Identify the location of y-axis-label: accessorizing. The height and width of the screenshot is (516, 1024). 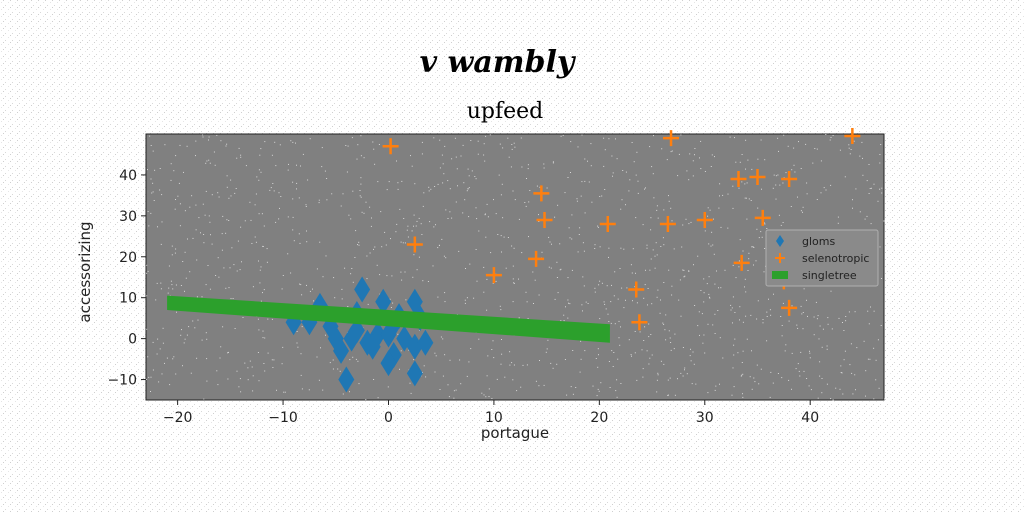
(85, 271).